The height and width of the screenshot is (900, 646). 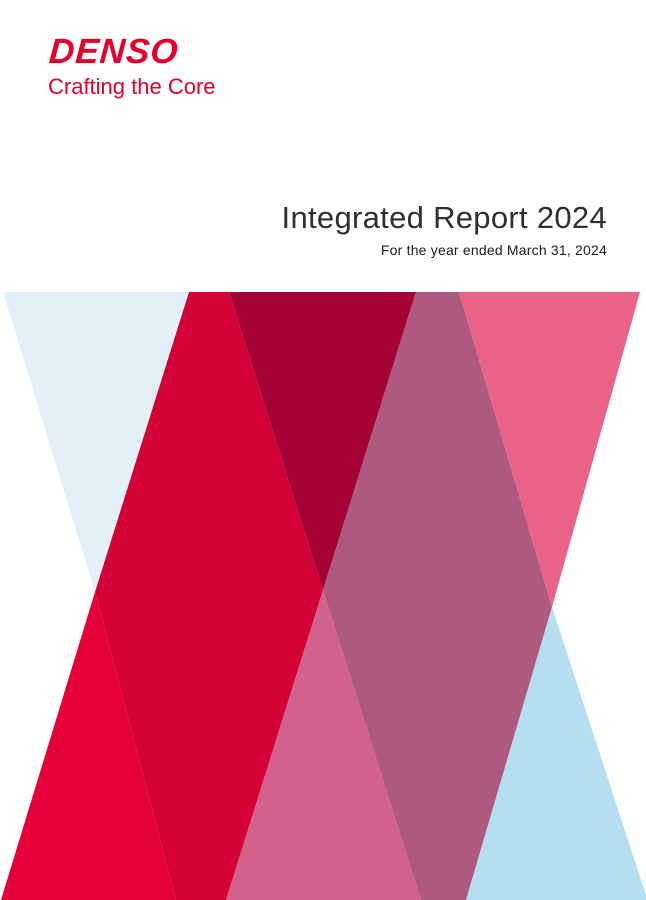 I want to click on denso-logo-block: DENSO Crafting the Core, so click(x=131, y=65).